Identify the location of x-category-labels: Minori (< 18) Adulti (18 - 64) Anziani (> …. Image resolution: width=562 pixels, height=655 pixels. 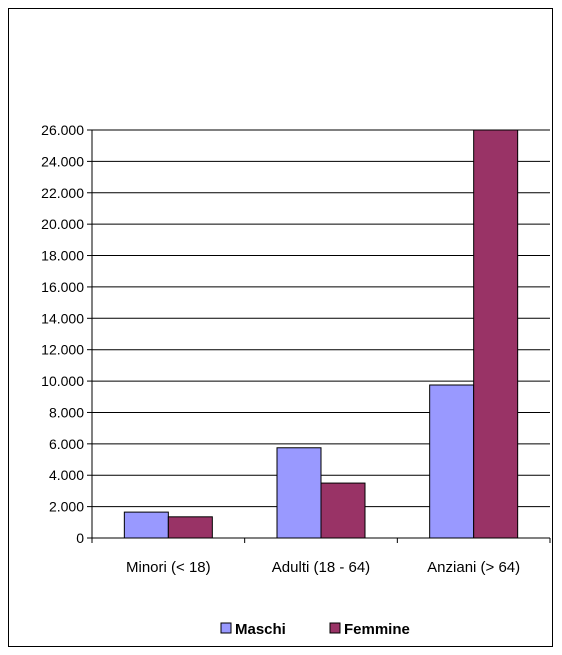
(323, 567).